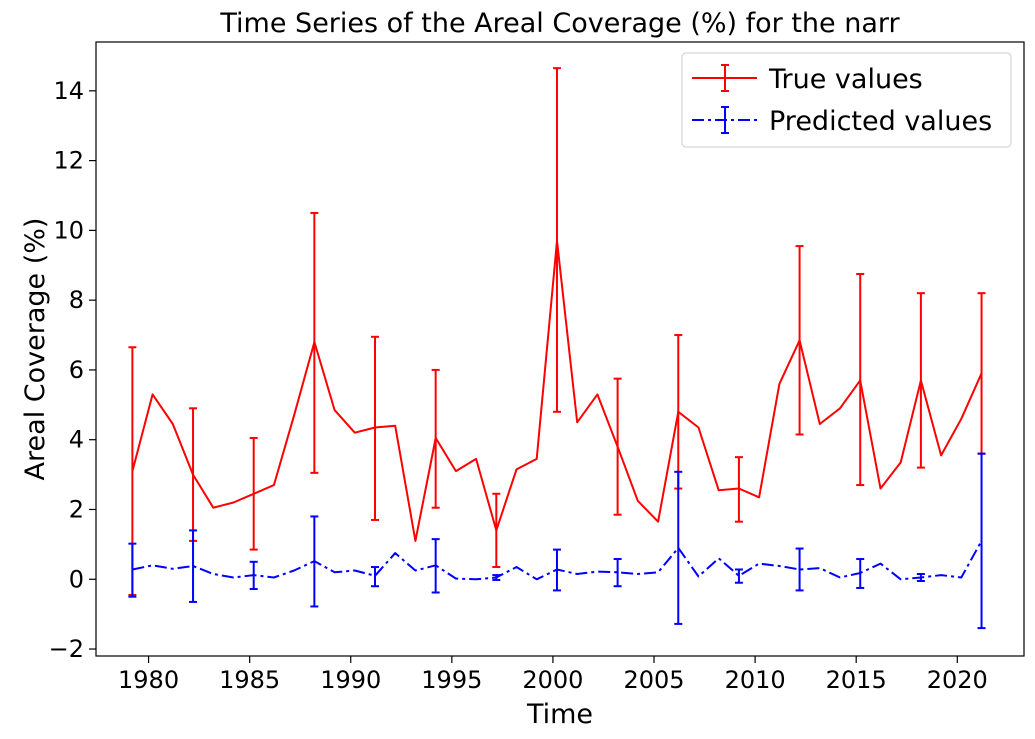 Image resolution: width=1035 pixels, height=739 pixels. Describe the element at coordinates (845, 79) in the screenshot. I see `legend-label-true-values: True values` at that location.